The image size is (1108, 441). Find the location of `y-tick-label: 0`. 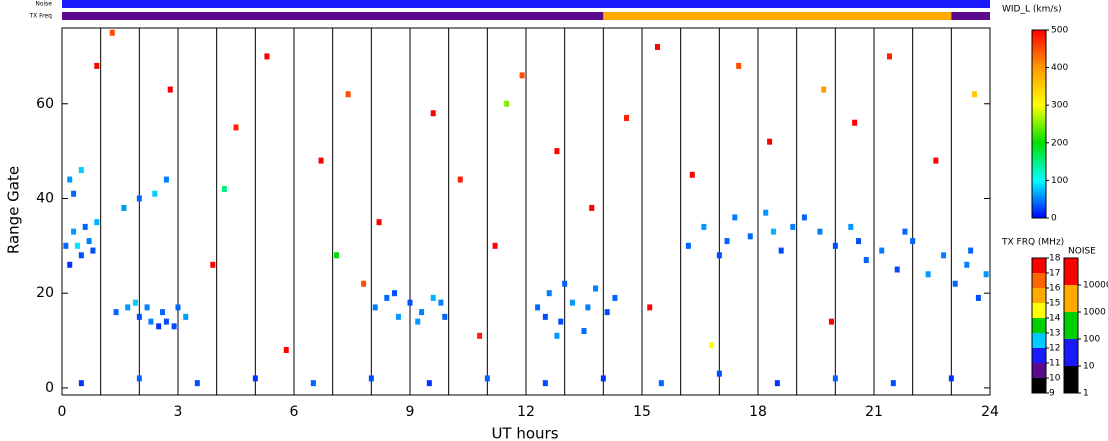

y-tick-label: 0 is located at coordinates (49, 388).